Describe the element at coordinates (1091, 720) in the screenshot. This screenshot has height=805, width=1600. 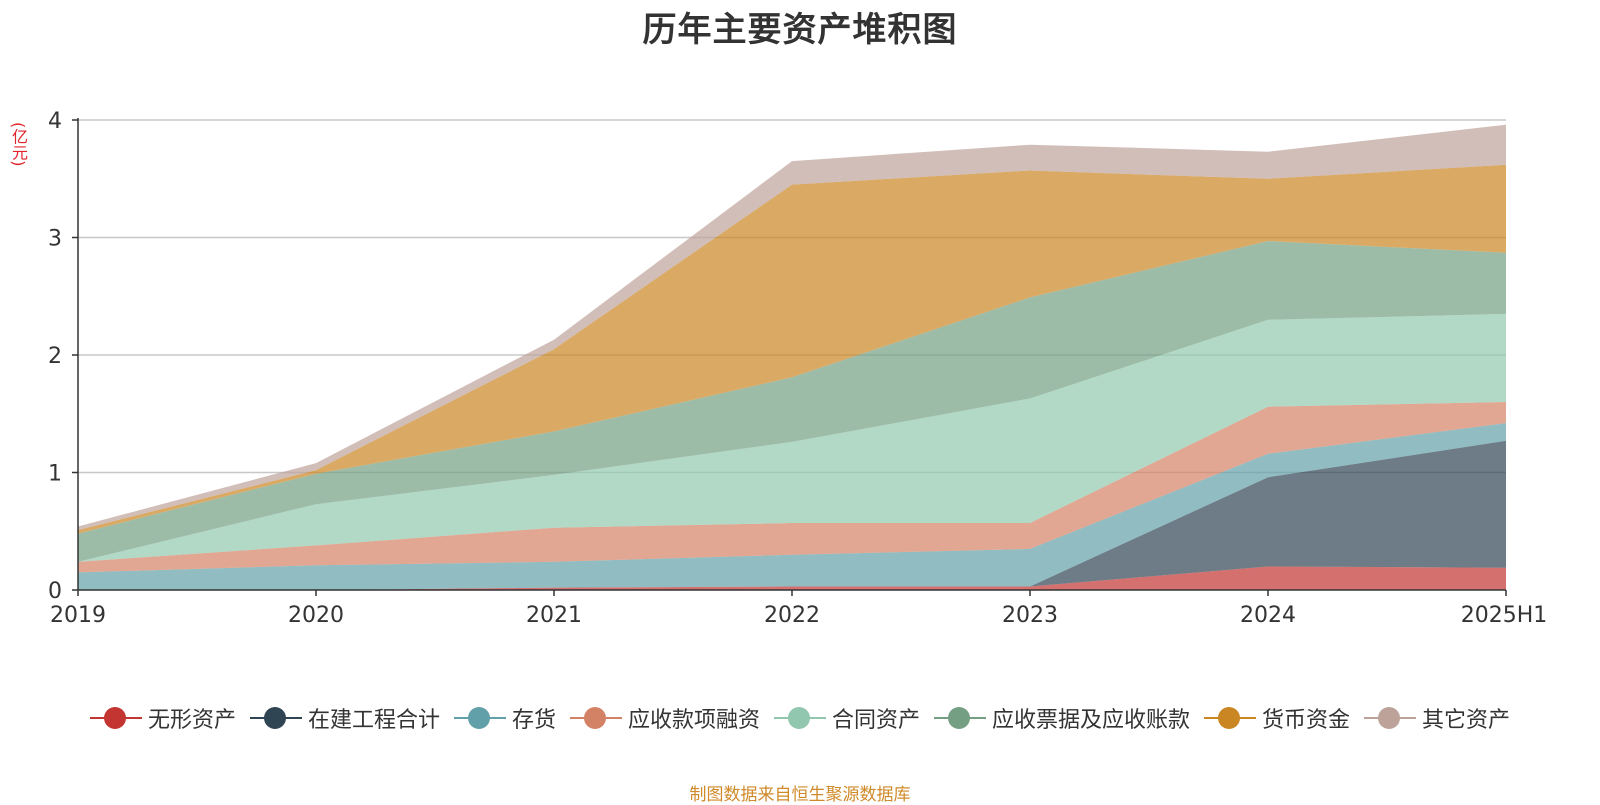
I see `legend-label: 应收票据及应收账款` at that location.